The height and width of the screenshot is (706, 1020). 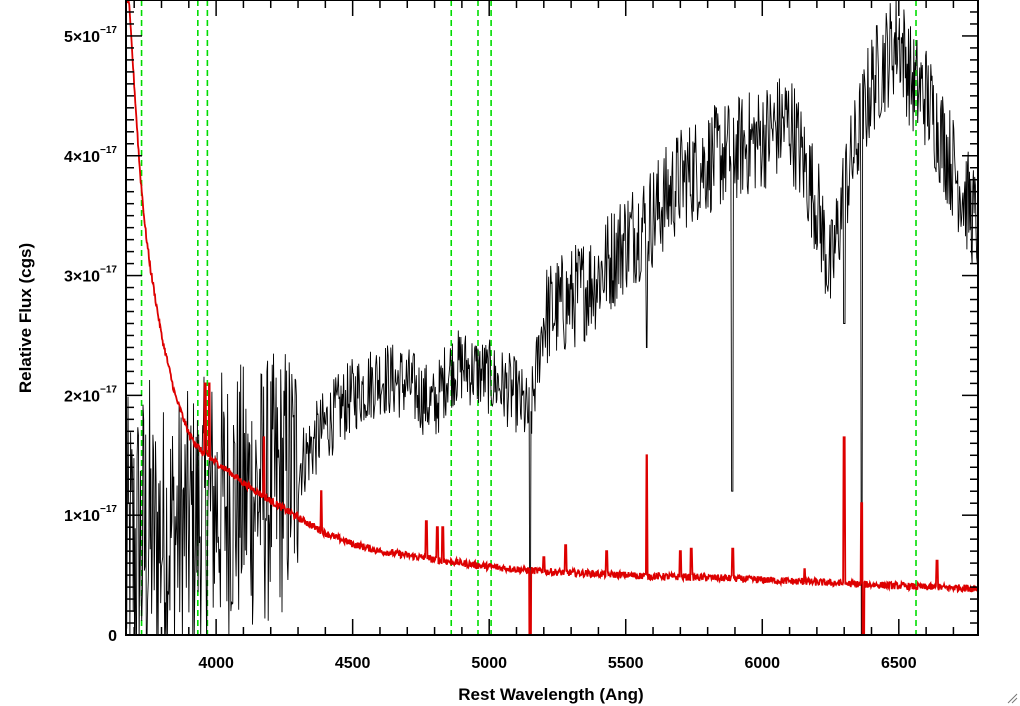 I want to click on x-tick-label: 4500, so click(x=353, y=663).